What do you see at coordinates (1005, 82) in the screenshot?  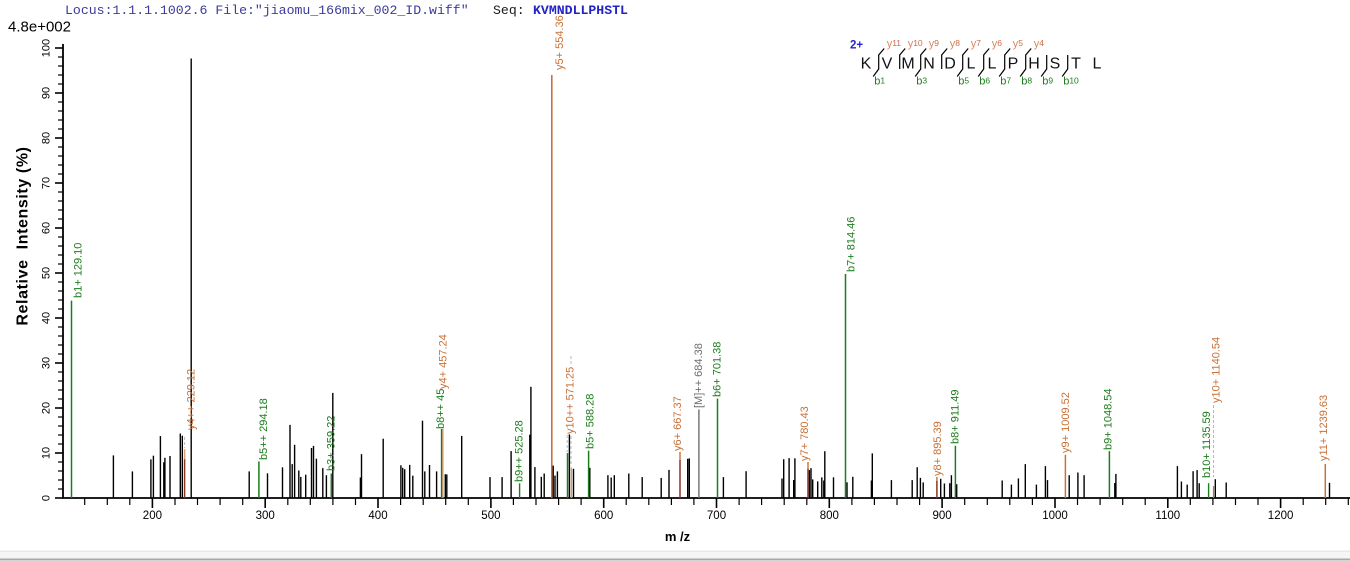 I see `svg-text: b7` at bounding box center [1005, 82].